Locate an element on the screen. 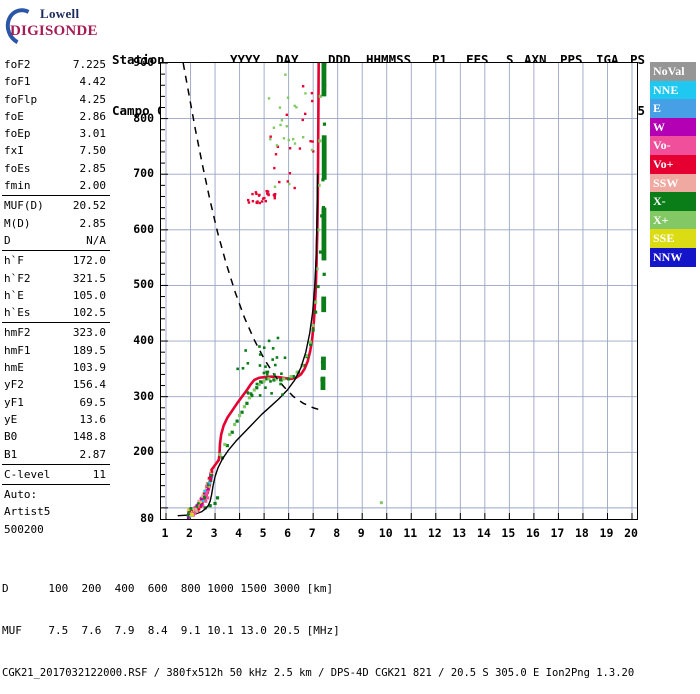 The height and width of the screenshot is (694, 700). param-value: 323.0 is located at coordinates (89, 333).